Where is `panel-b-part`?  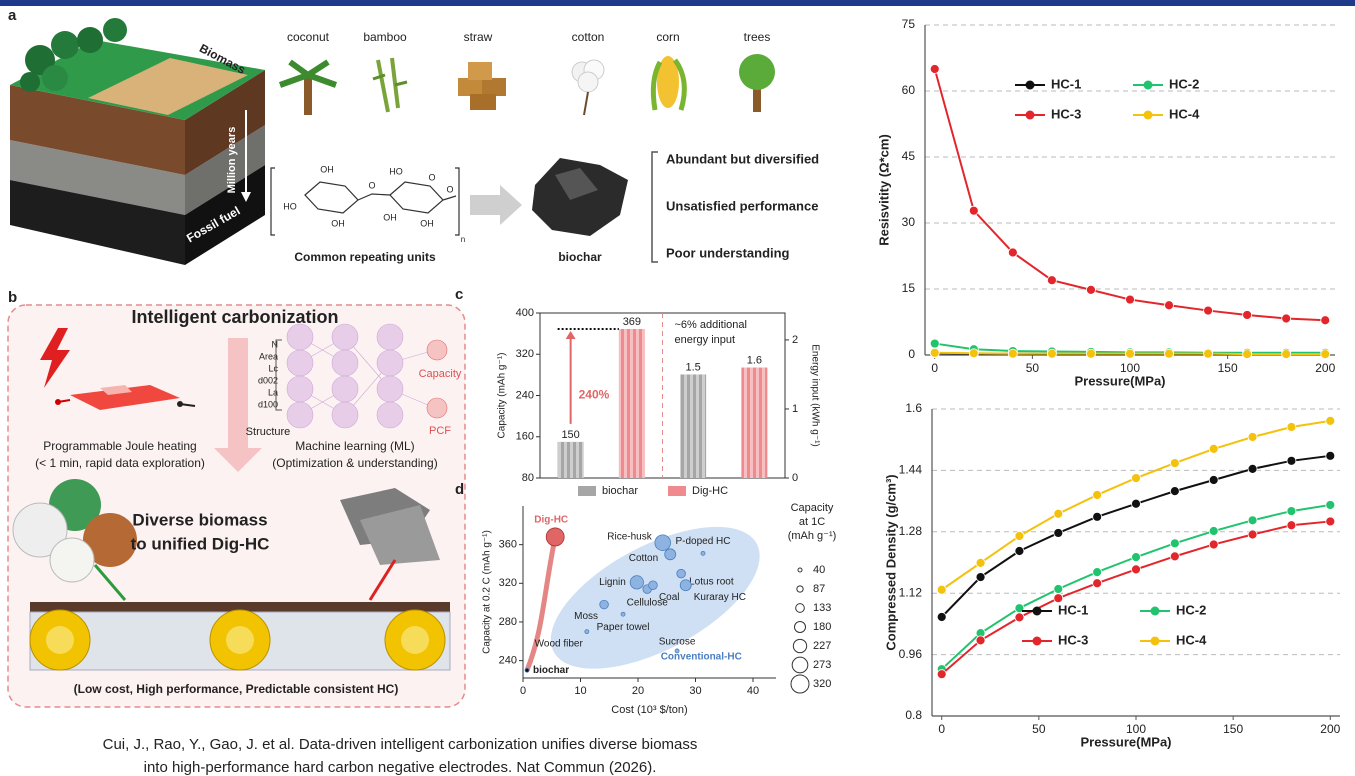 panel-b-part is located at coordinates (58, 402).